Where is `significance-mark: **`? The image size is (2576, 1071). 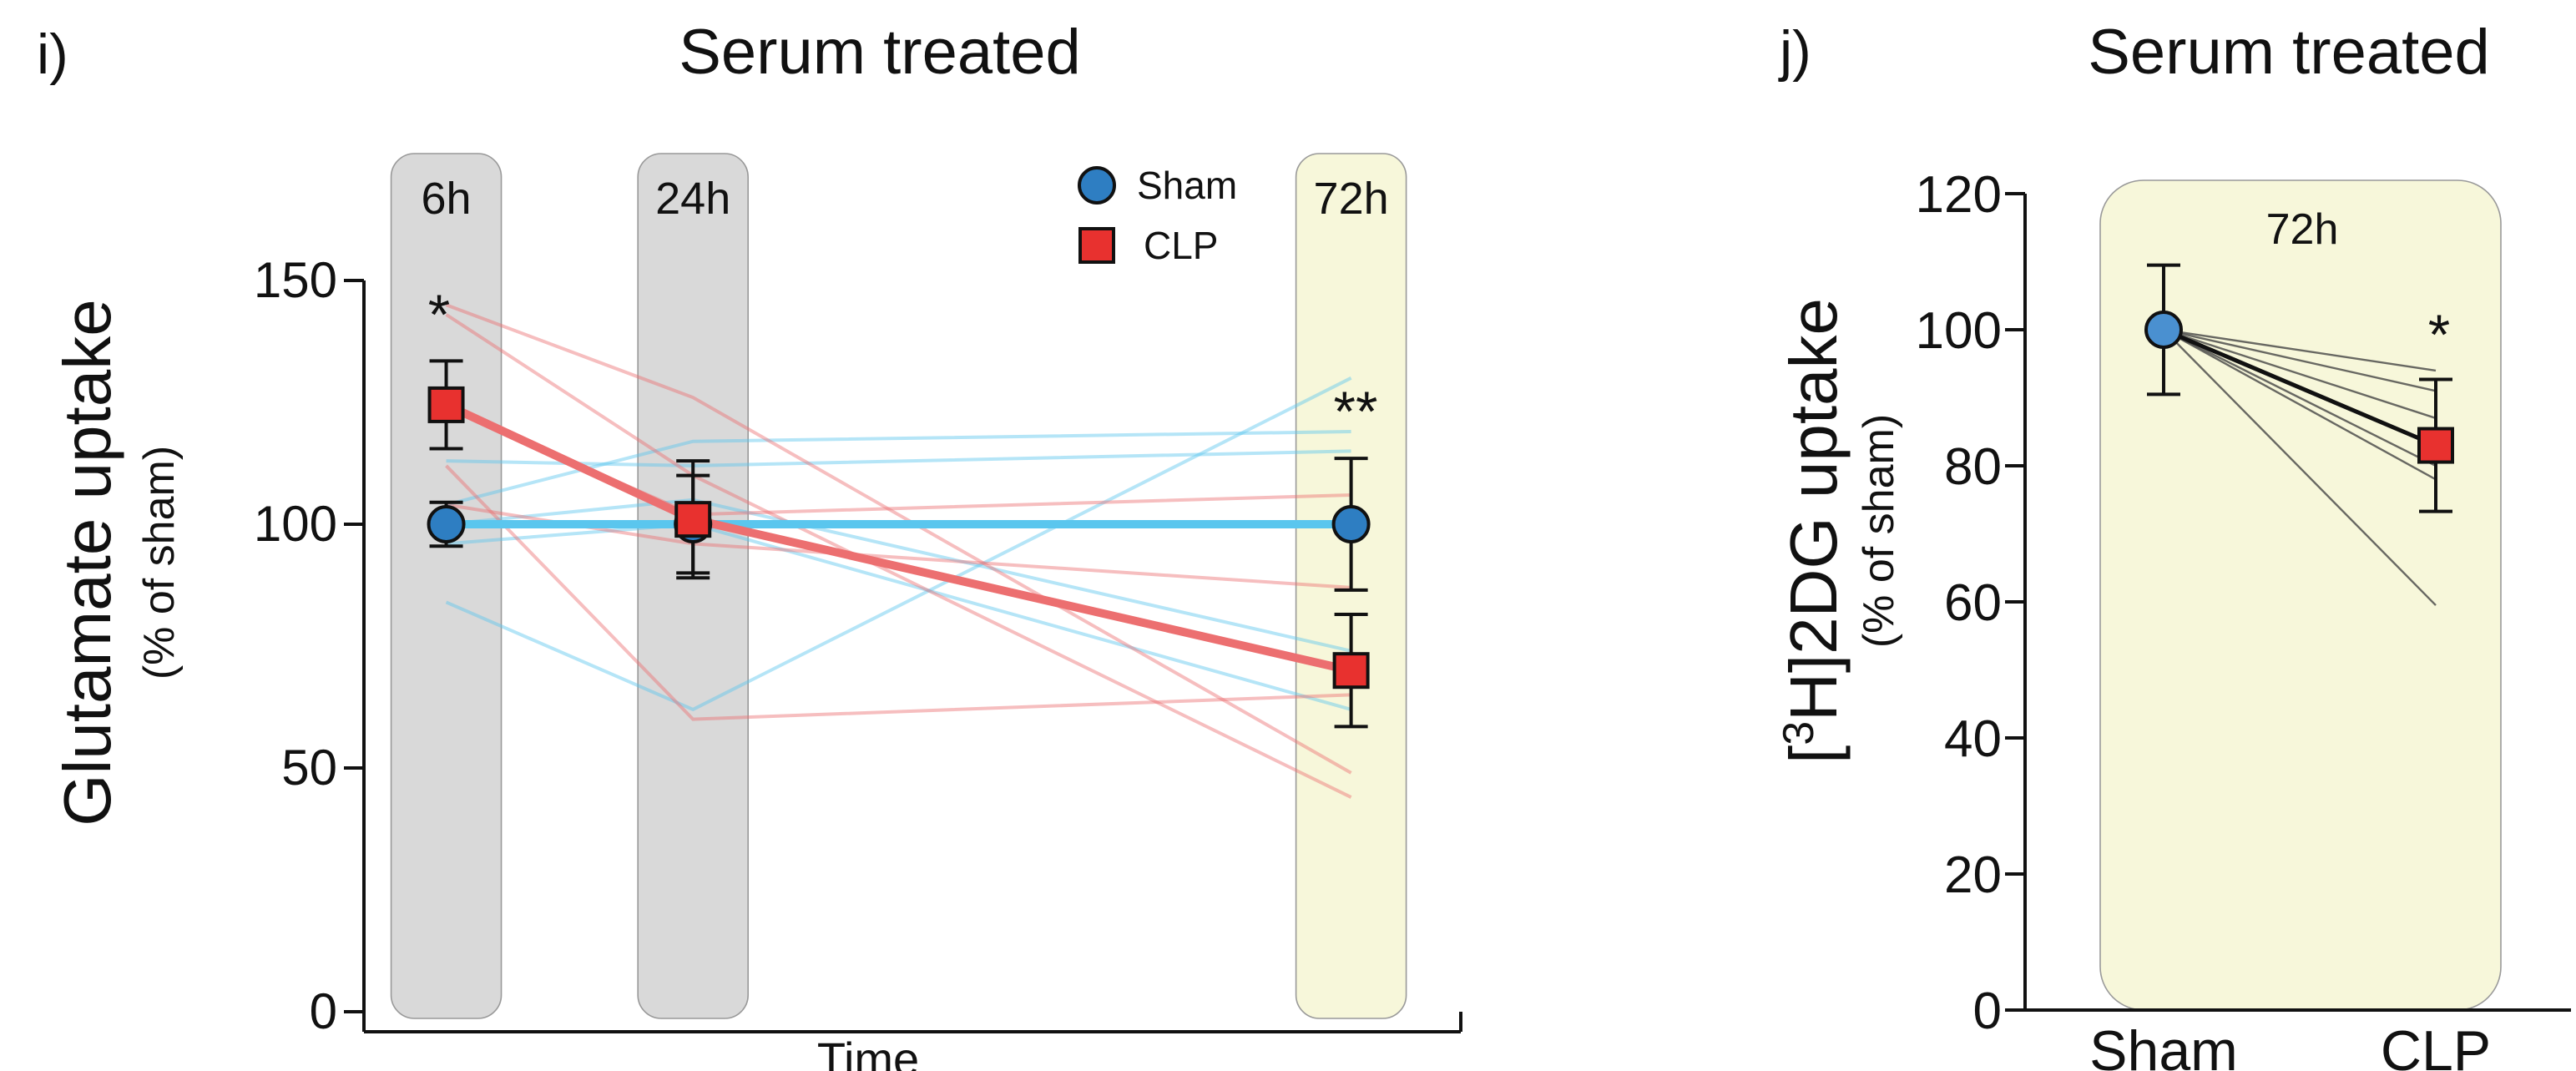
significance-mark: ** is located at coordinates (1356, 411).